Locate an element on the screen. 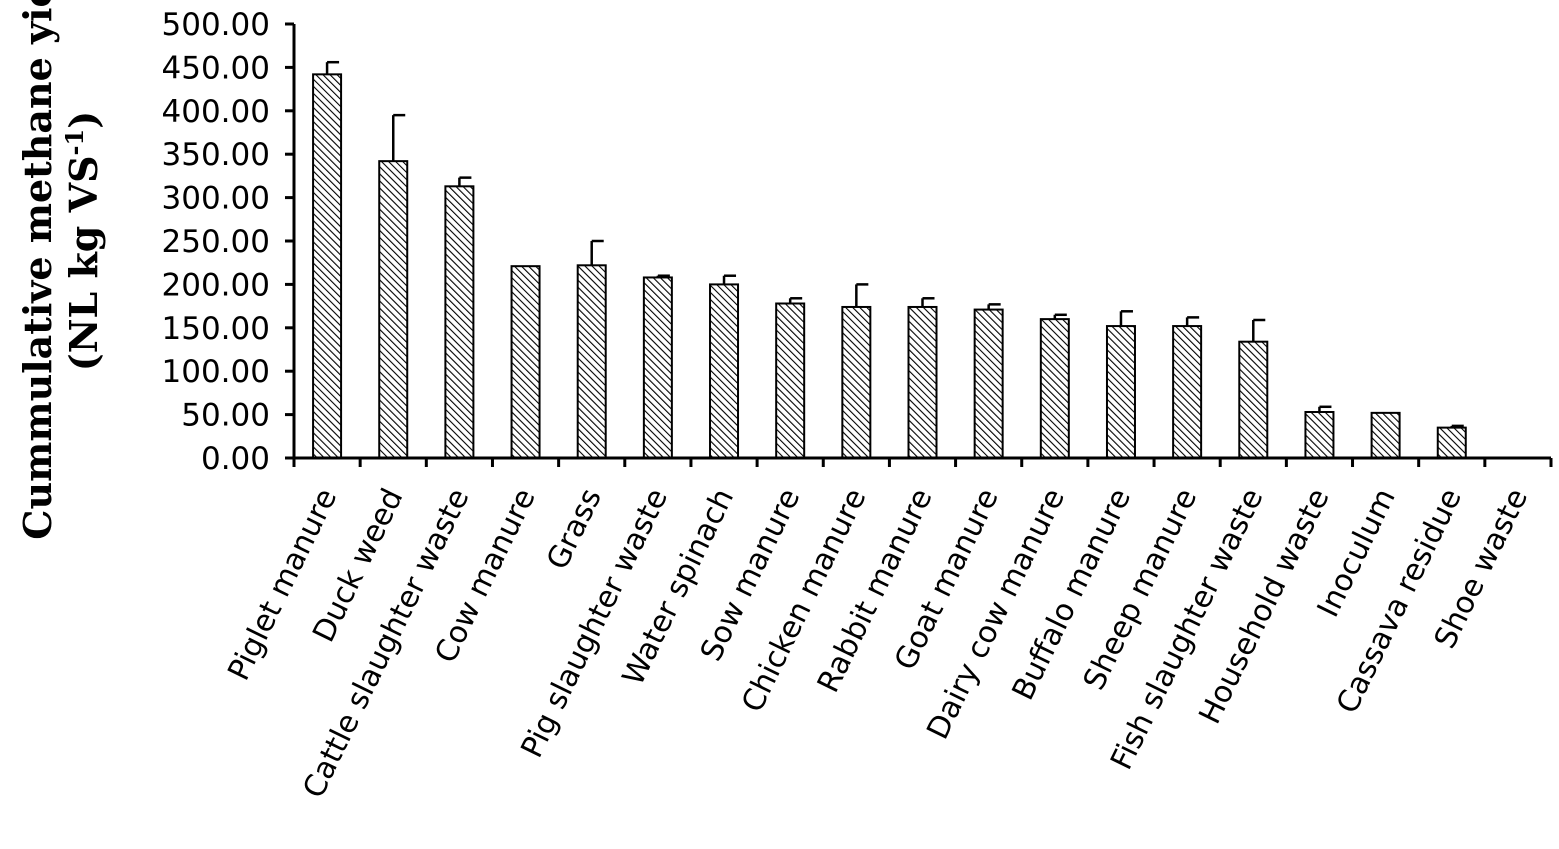 Image resolution: width=1559 pixels, height=849 pixels. y-axis-title-line1: Cummulative methane yield is located at coordinates (37, 270).